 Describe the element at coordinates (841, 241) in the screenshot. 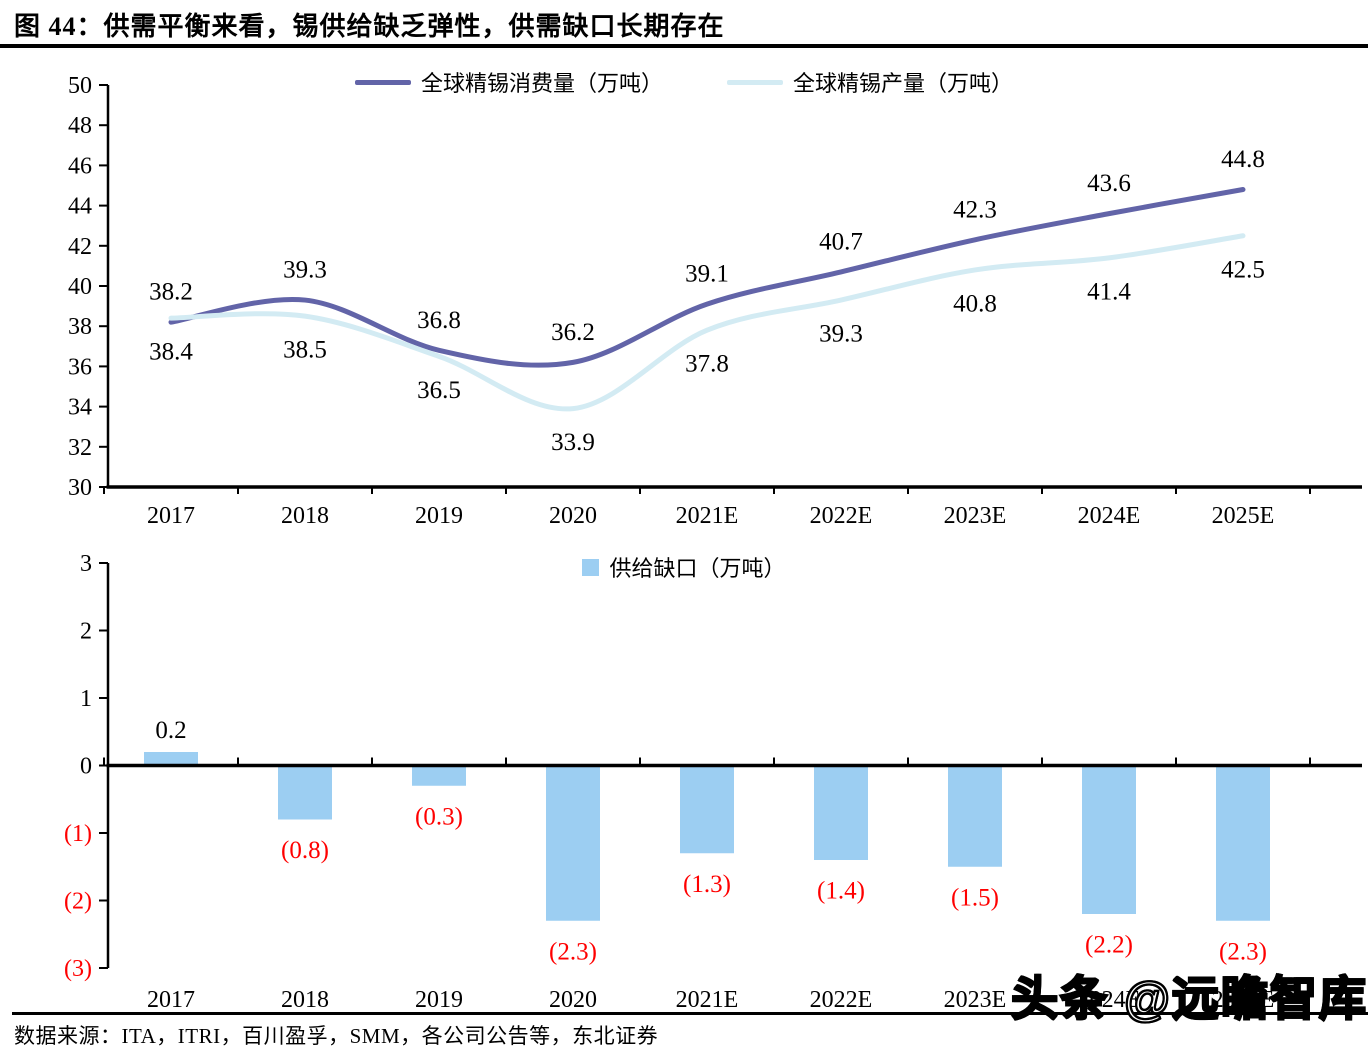

I see `data-label: 40.7` at that location.